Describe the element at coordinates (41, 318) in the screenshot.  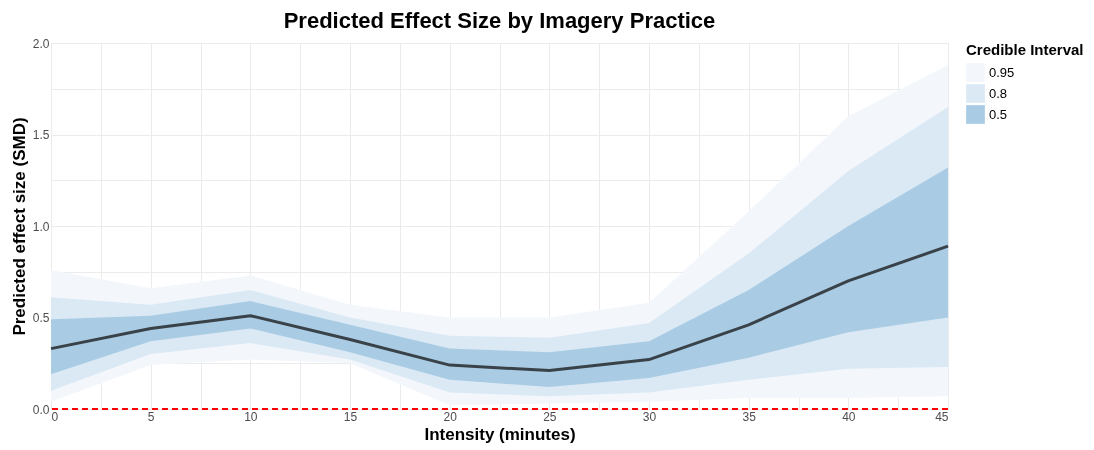
I see `y-tick-label: 0.5` at that location.